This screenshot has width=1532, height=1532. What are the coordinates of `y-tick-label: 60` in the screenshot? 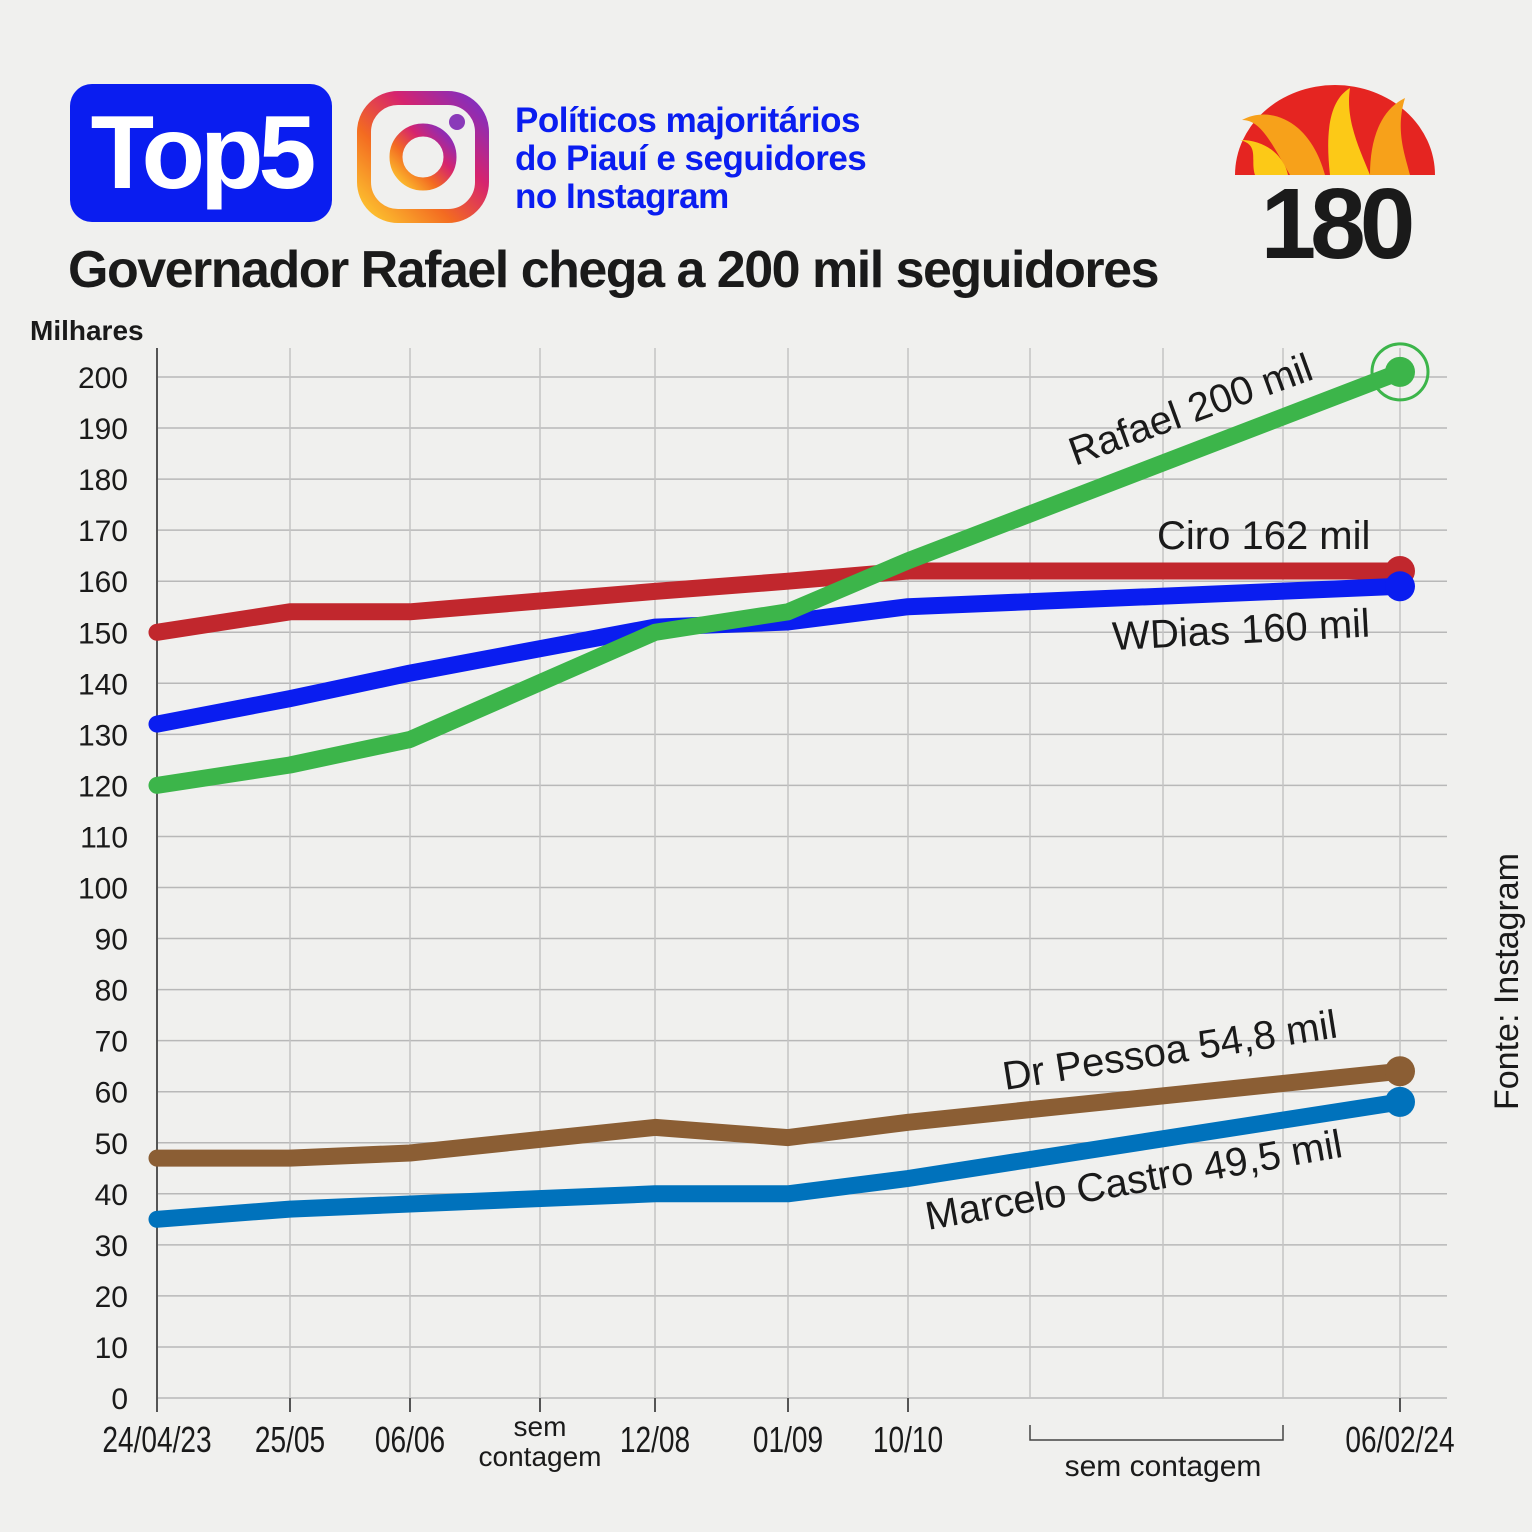 It's located at (111, 1093).